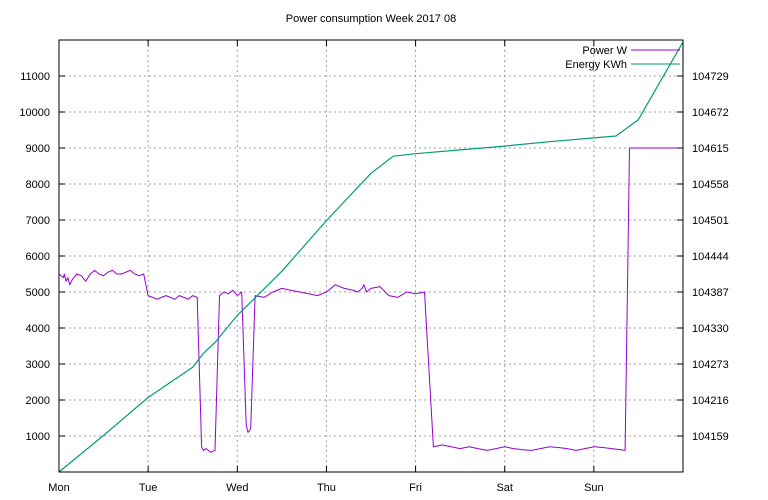 The height and width of the screenshot is (500, 768). I want to click on y-left-tick-label: 2000, so click(38, 401).